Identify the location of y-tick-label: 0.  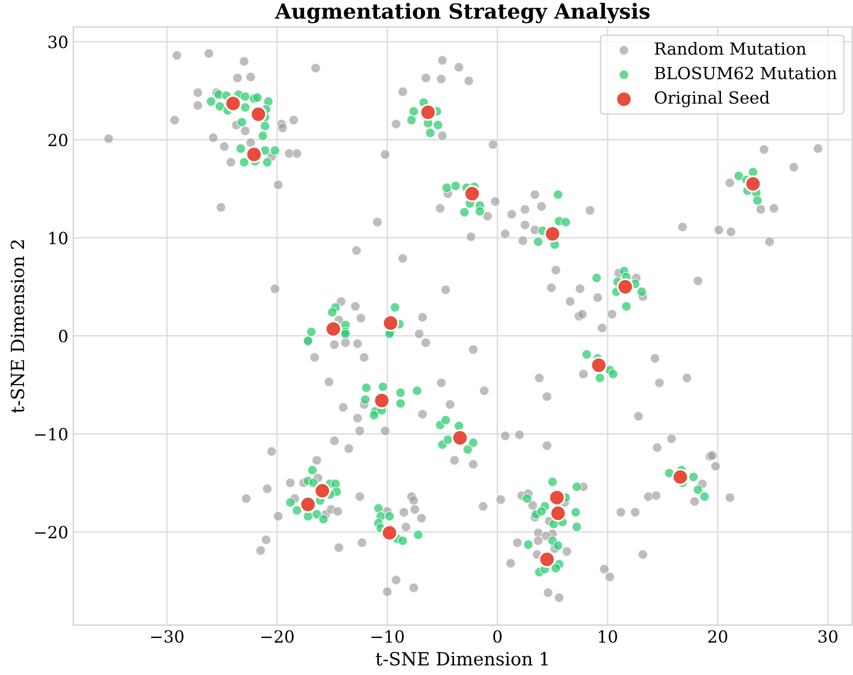
(63, 336).